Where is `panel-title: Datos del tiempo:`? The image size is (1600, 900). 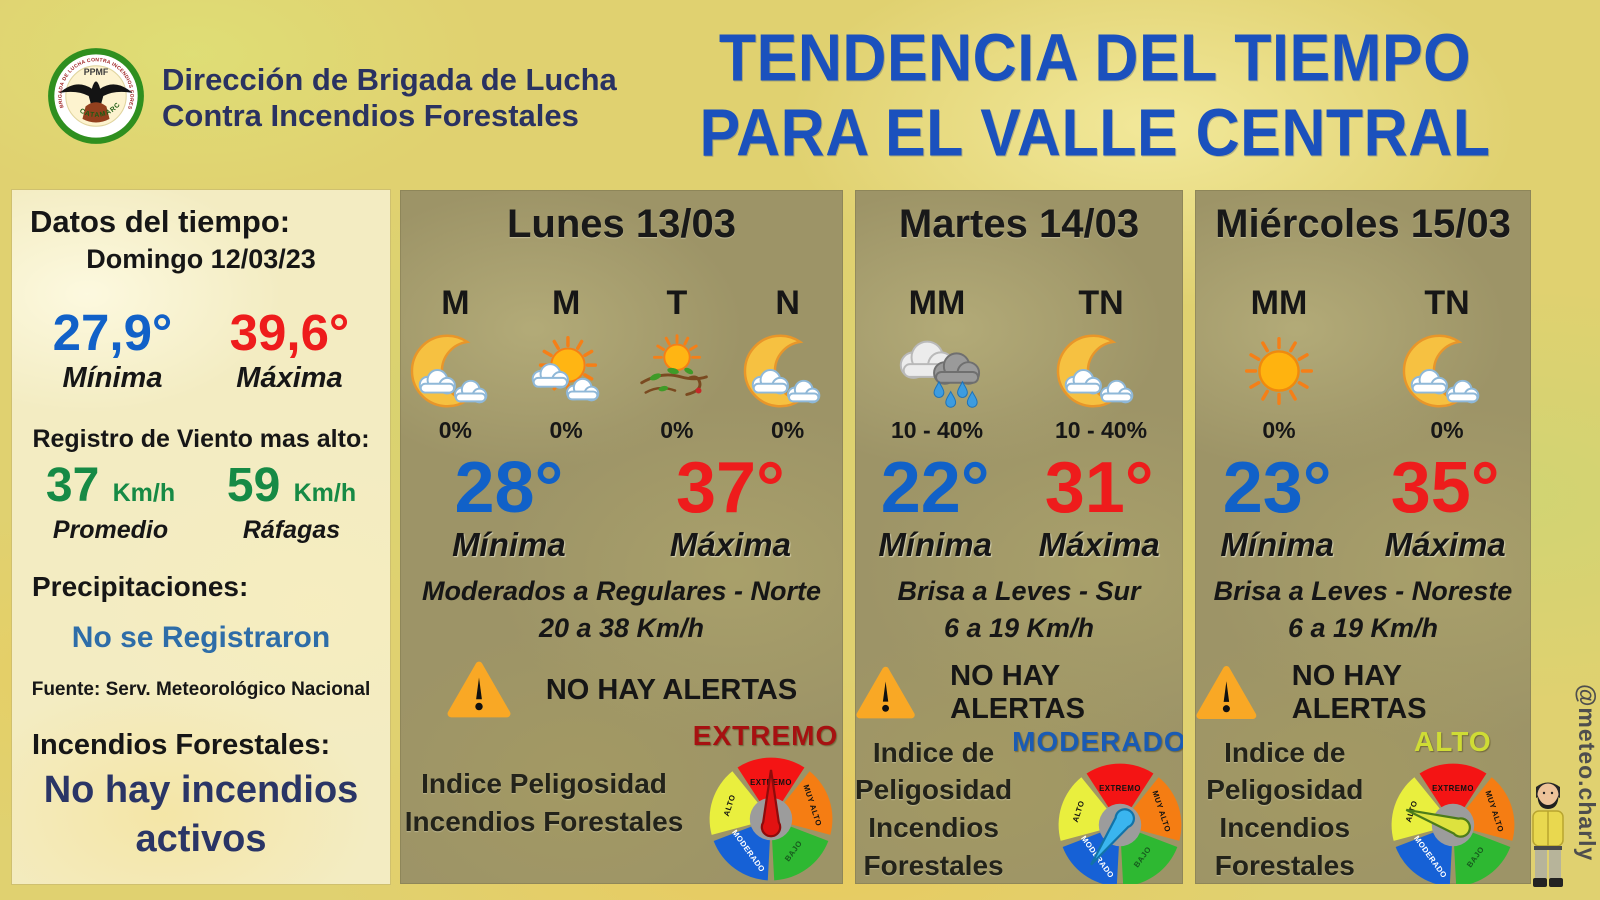 panel-title: Datos del tiempo: is located at coordinates (160, 221).